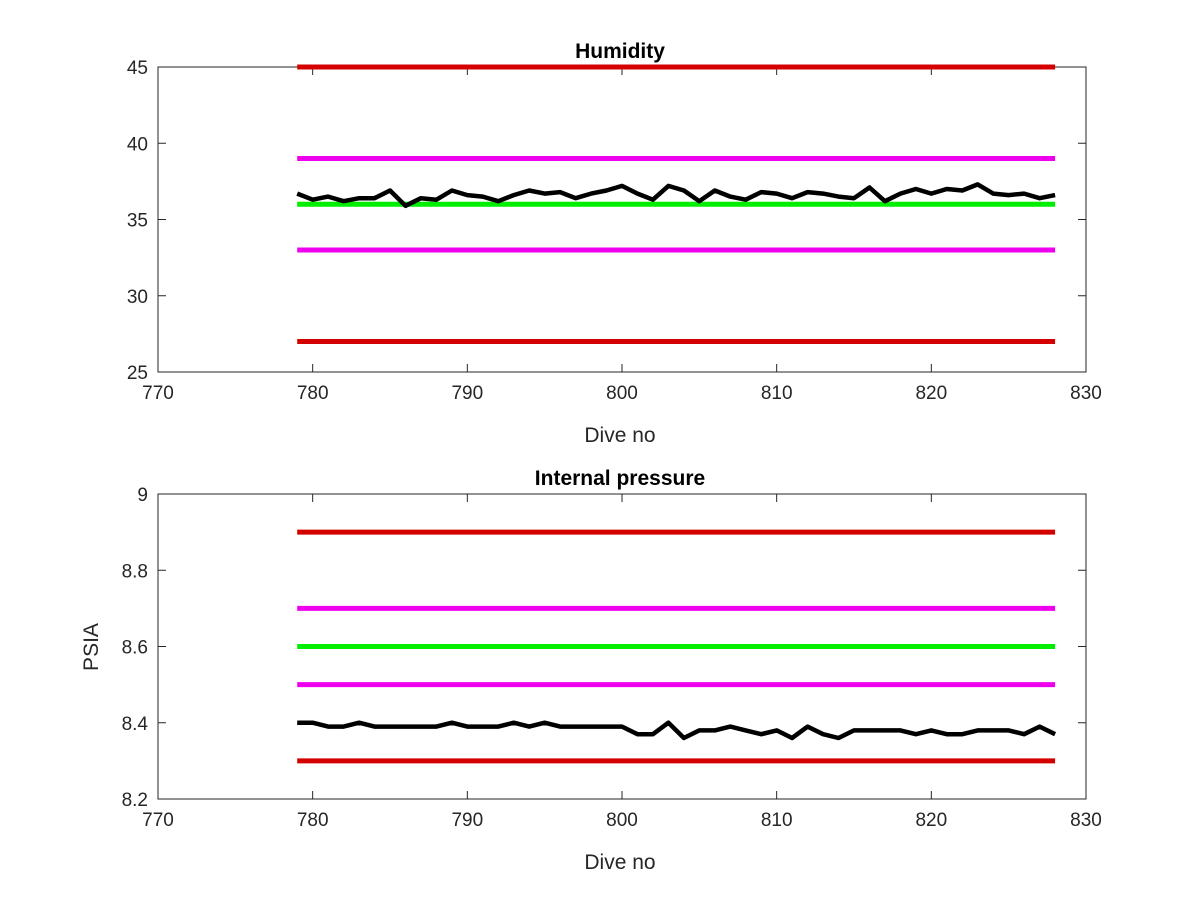 This screenshot has height=900, width=1200. What do you see at coordinates (135, 800) in the screenshot?
I see `y-tick-label: 8.2` at bounding box center [135, 800].